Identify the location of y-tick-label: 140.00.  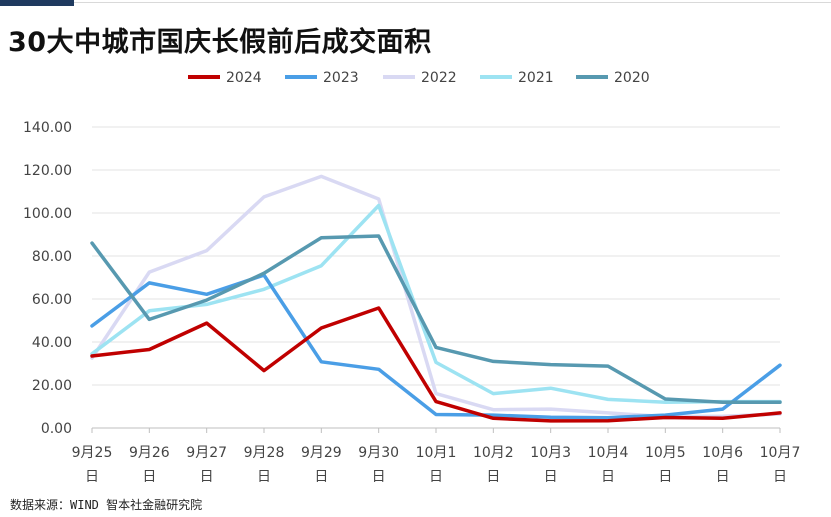
(47, 128).